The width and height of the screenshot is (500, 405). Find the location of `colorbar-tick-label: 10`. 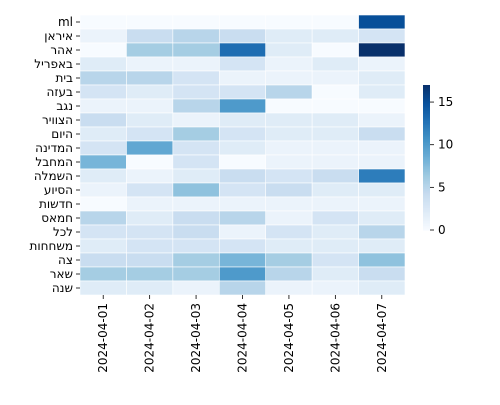

colorbar-tick-label: 10 is located at coordinates (445, 145).